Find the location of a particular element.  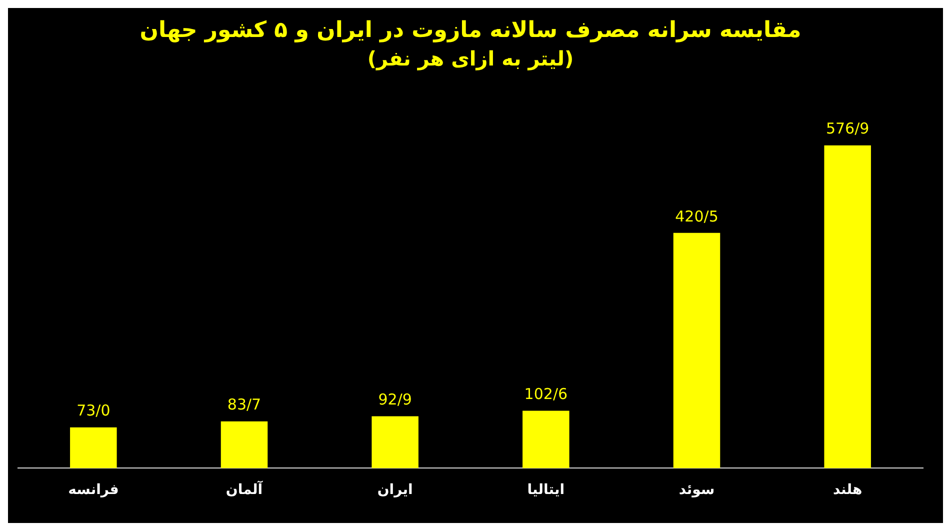

data-label: 92/9 is located at coordinates (395, 399).